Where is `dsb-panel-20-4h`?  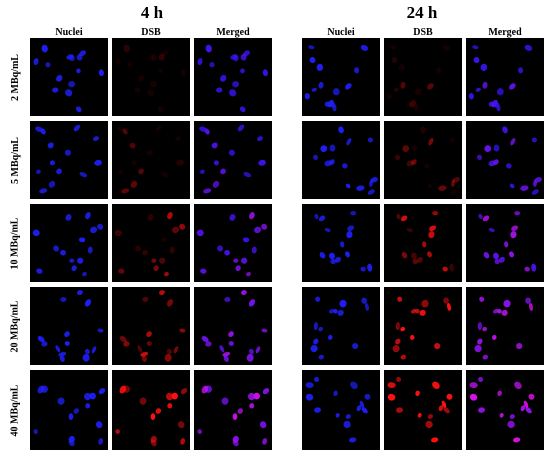 dsb-panel-20-4h is located at coordinates (151, 326).